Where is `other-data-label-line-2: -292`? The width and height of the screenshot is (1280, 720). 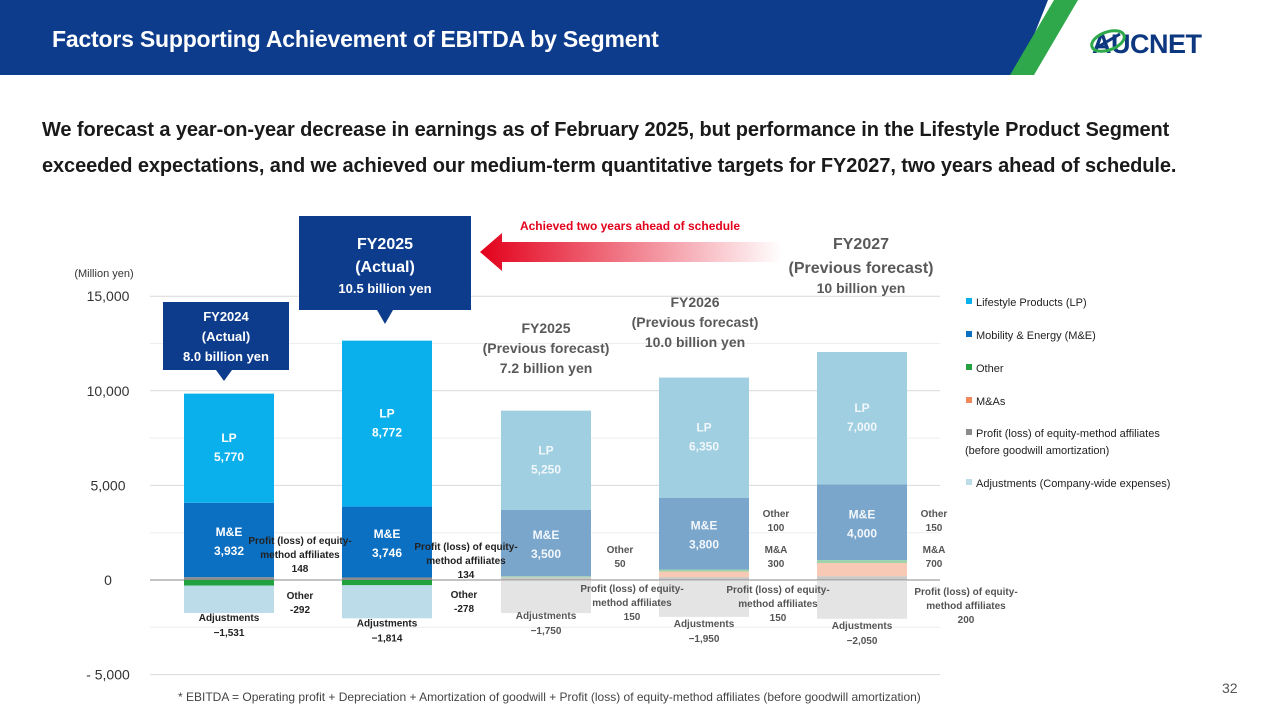
other-data-label-line-2: -292 is located at coordinates (300, 610).